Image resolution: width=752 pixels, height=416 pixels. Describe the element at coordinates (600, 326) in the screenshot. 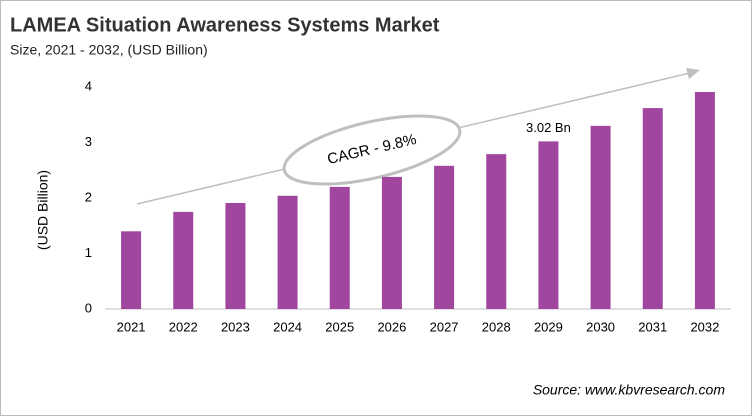

I see `x-tick-label: 2030` at that location.